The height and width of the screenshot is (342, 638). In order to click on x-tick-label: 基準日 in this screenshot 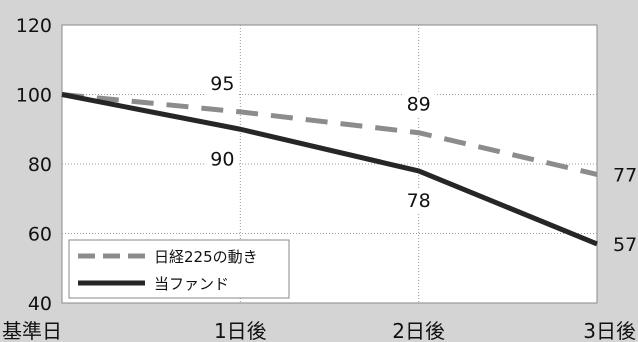, I will do `click(32, 330)`.